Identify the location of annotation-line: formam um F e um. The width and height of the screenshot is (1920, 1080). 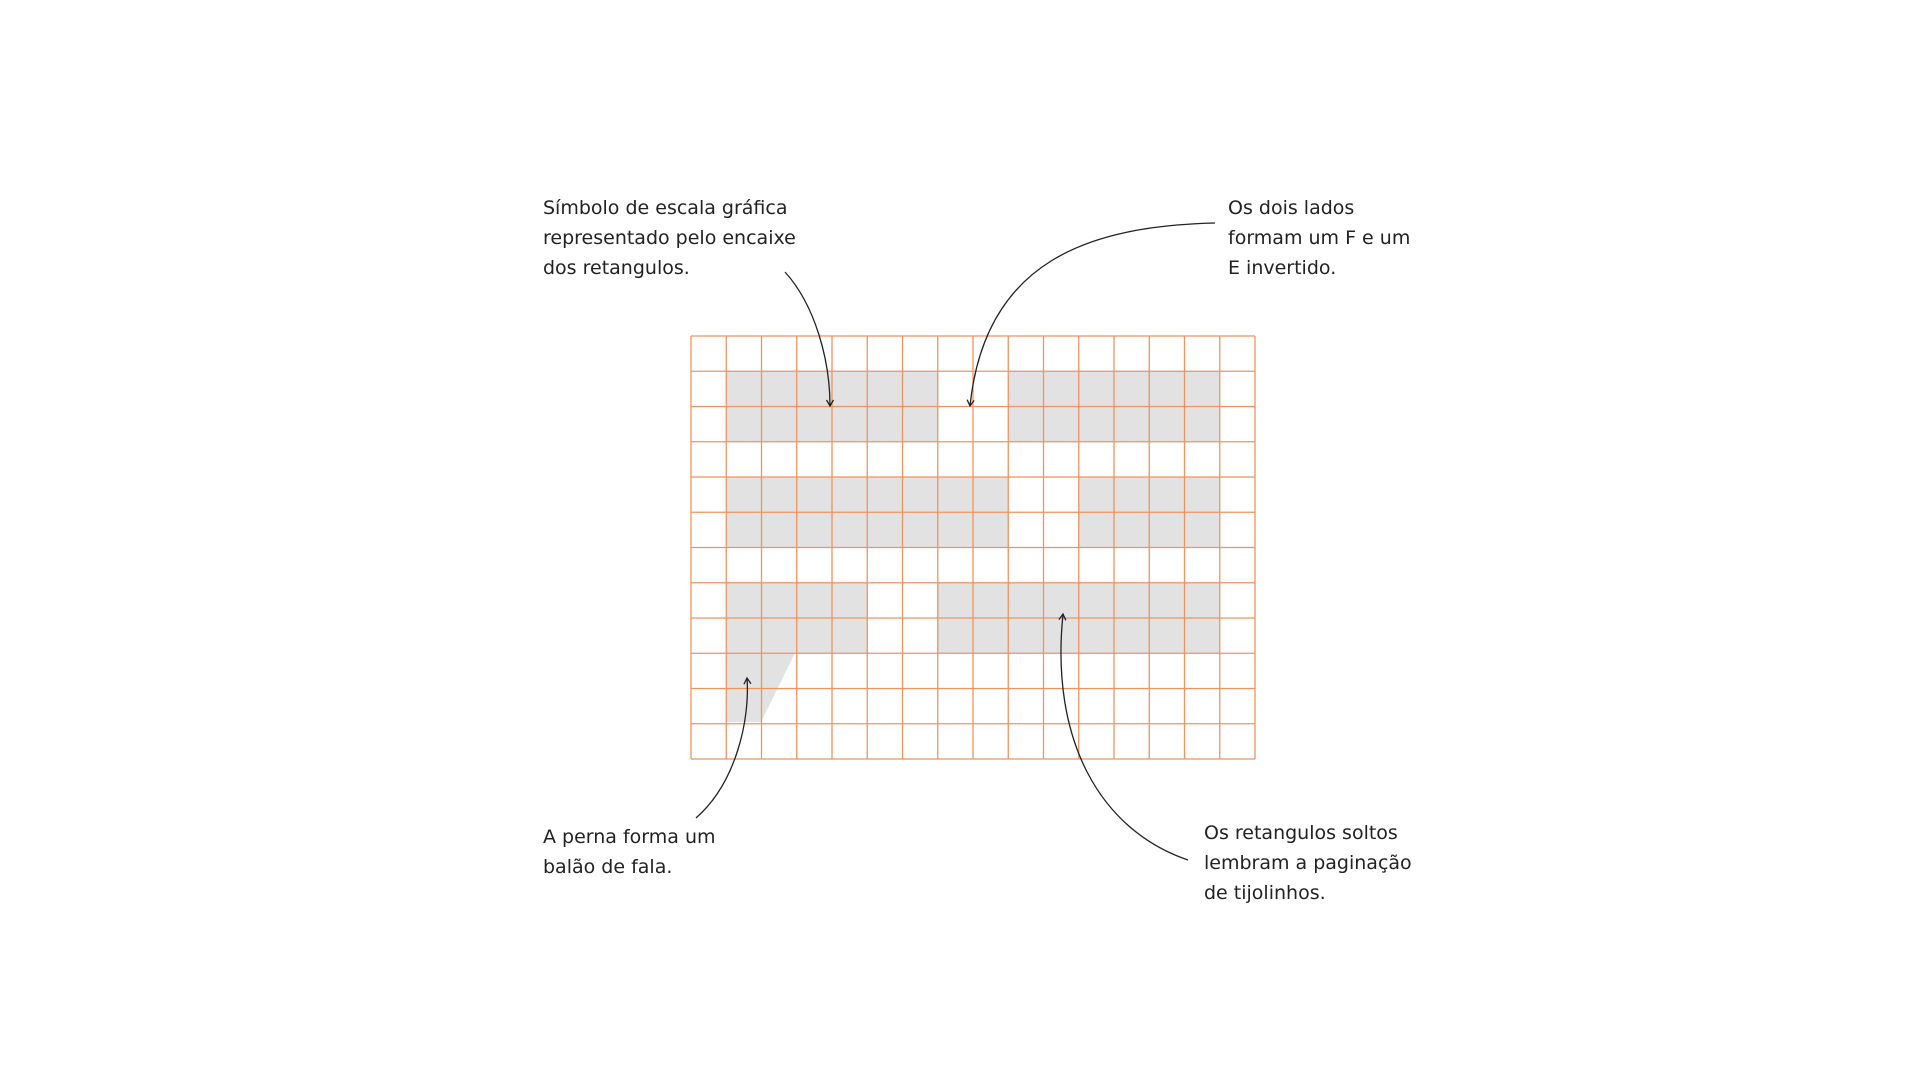
(1319, 238).